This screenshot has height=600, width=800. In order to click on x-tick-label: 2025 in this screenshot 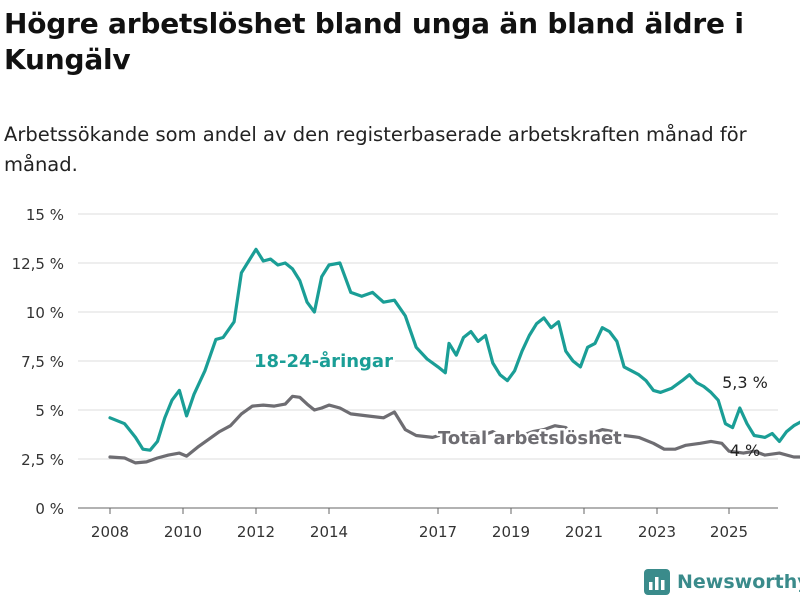, I will do `click(729, 532)`.